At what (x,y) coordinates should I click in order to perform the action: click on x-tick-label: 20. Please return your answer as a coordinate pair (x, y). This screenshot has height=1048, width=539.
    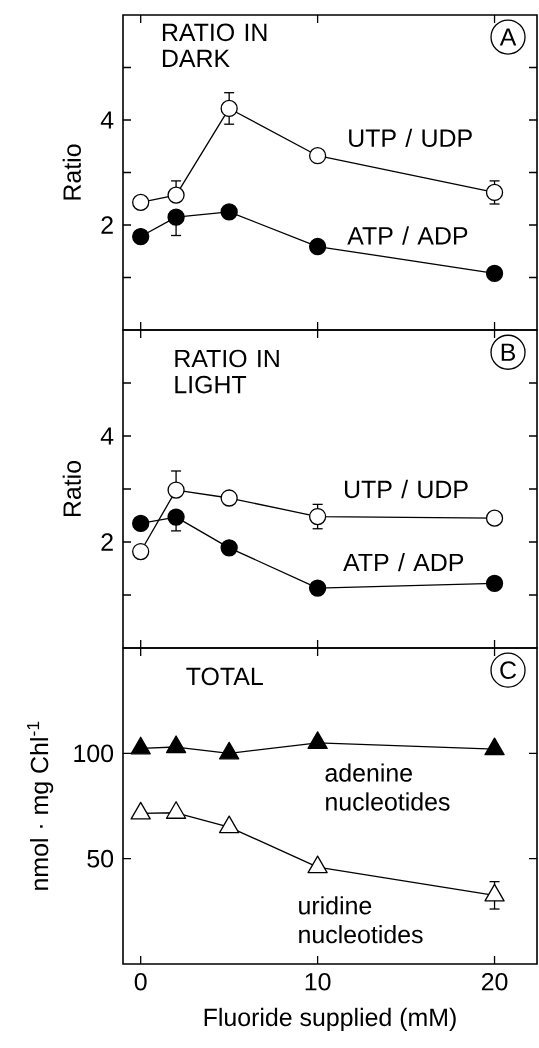
    Looking at the image, I should click on (494, 981).